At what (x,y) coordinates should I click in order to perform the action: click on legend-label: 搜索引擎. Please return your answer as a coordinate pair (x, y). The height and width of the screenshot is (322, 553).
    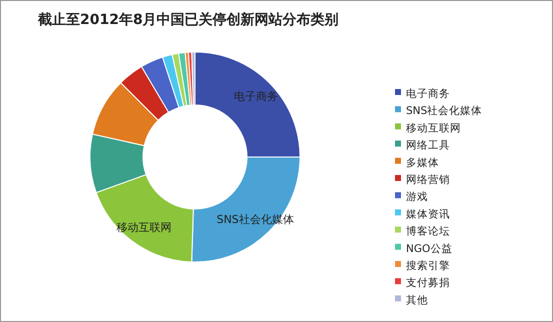
    Looking at the image, I should click on (428, 265).